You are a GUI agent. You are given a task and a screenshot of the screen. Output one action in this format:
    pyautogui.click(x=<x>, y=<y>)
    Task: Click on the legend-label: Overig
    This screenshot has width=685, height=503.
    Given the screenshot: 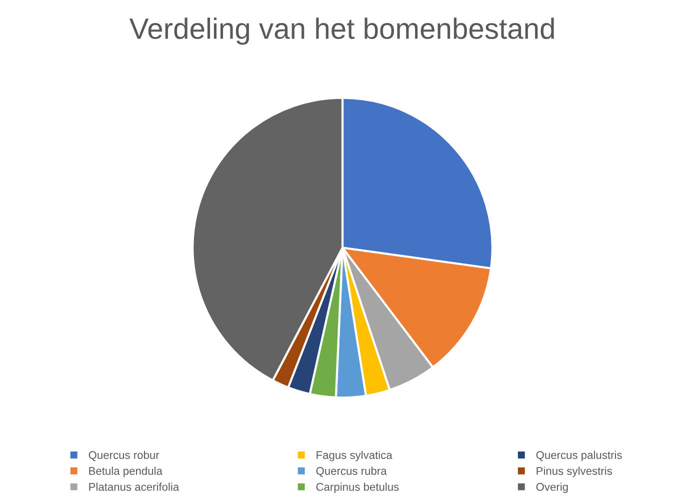 What is the action you would take?
    pyautogui.click(x=552, y=487)
    